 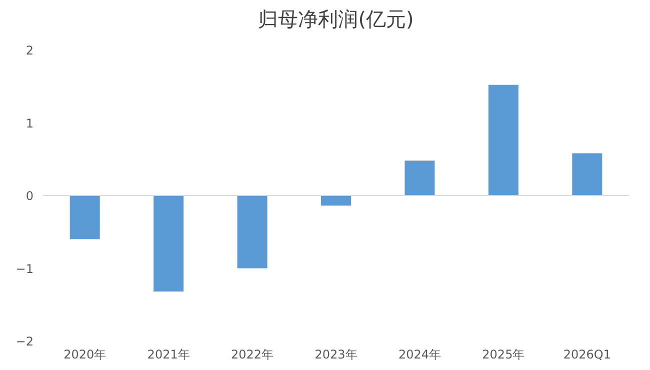 What do you see at coordinates (336, 355) in the screenshot?
I see `x-tick-label: 2023年` at bounding box center [336, 355].